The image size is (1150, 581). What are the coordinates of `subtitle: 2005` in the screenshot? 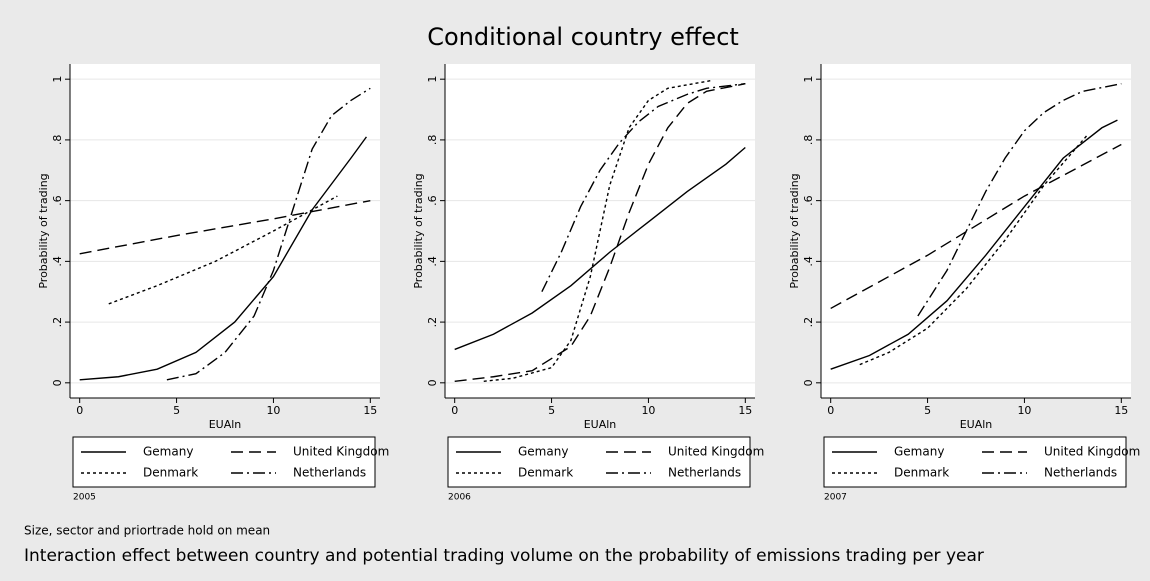 It's located at (84, 498).